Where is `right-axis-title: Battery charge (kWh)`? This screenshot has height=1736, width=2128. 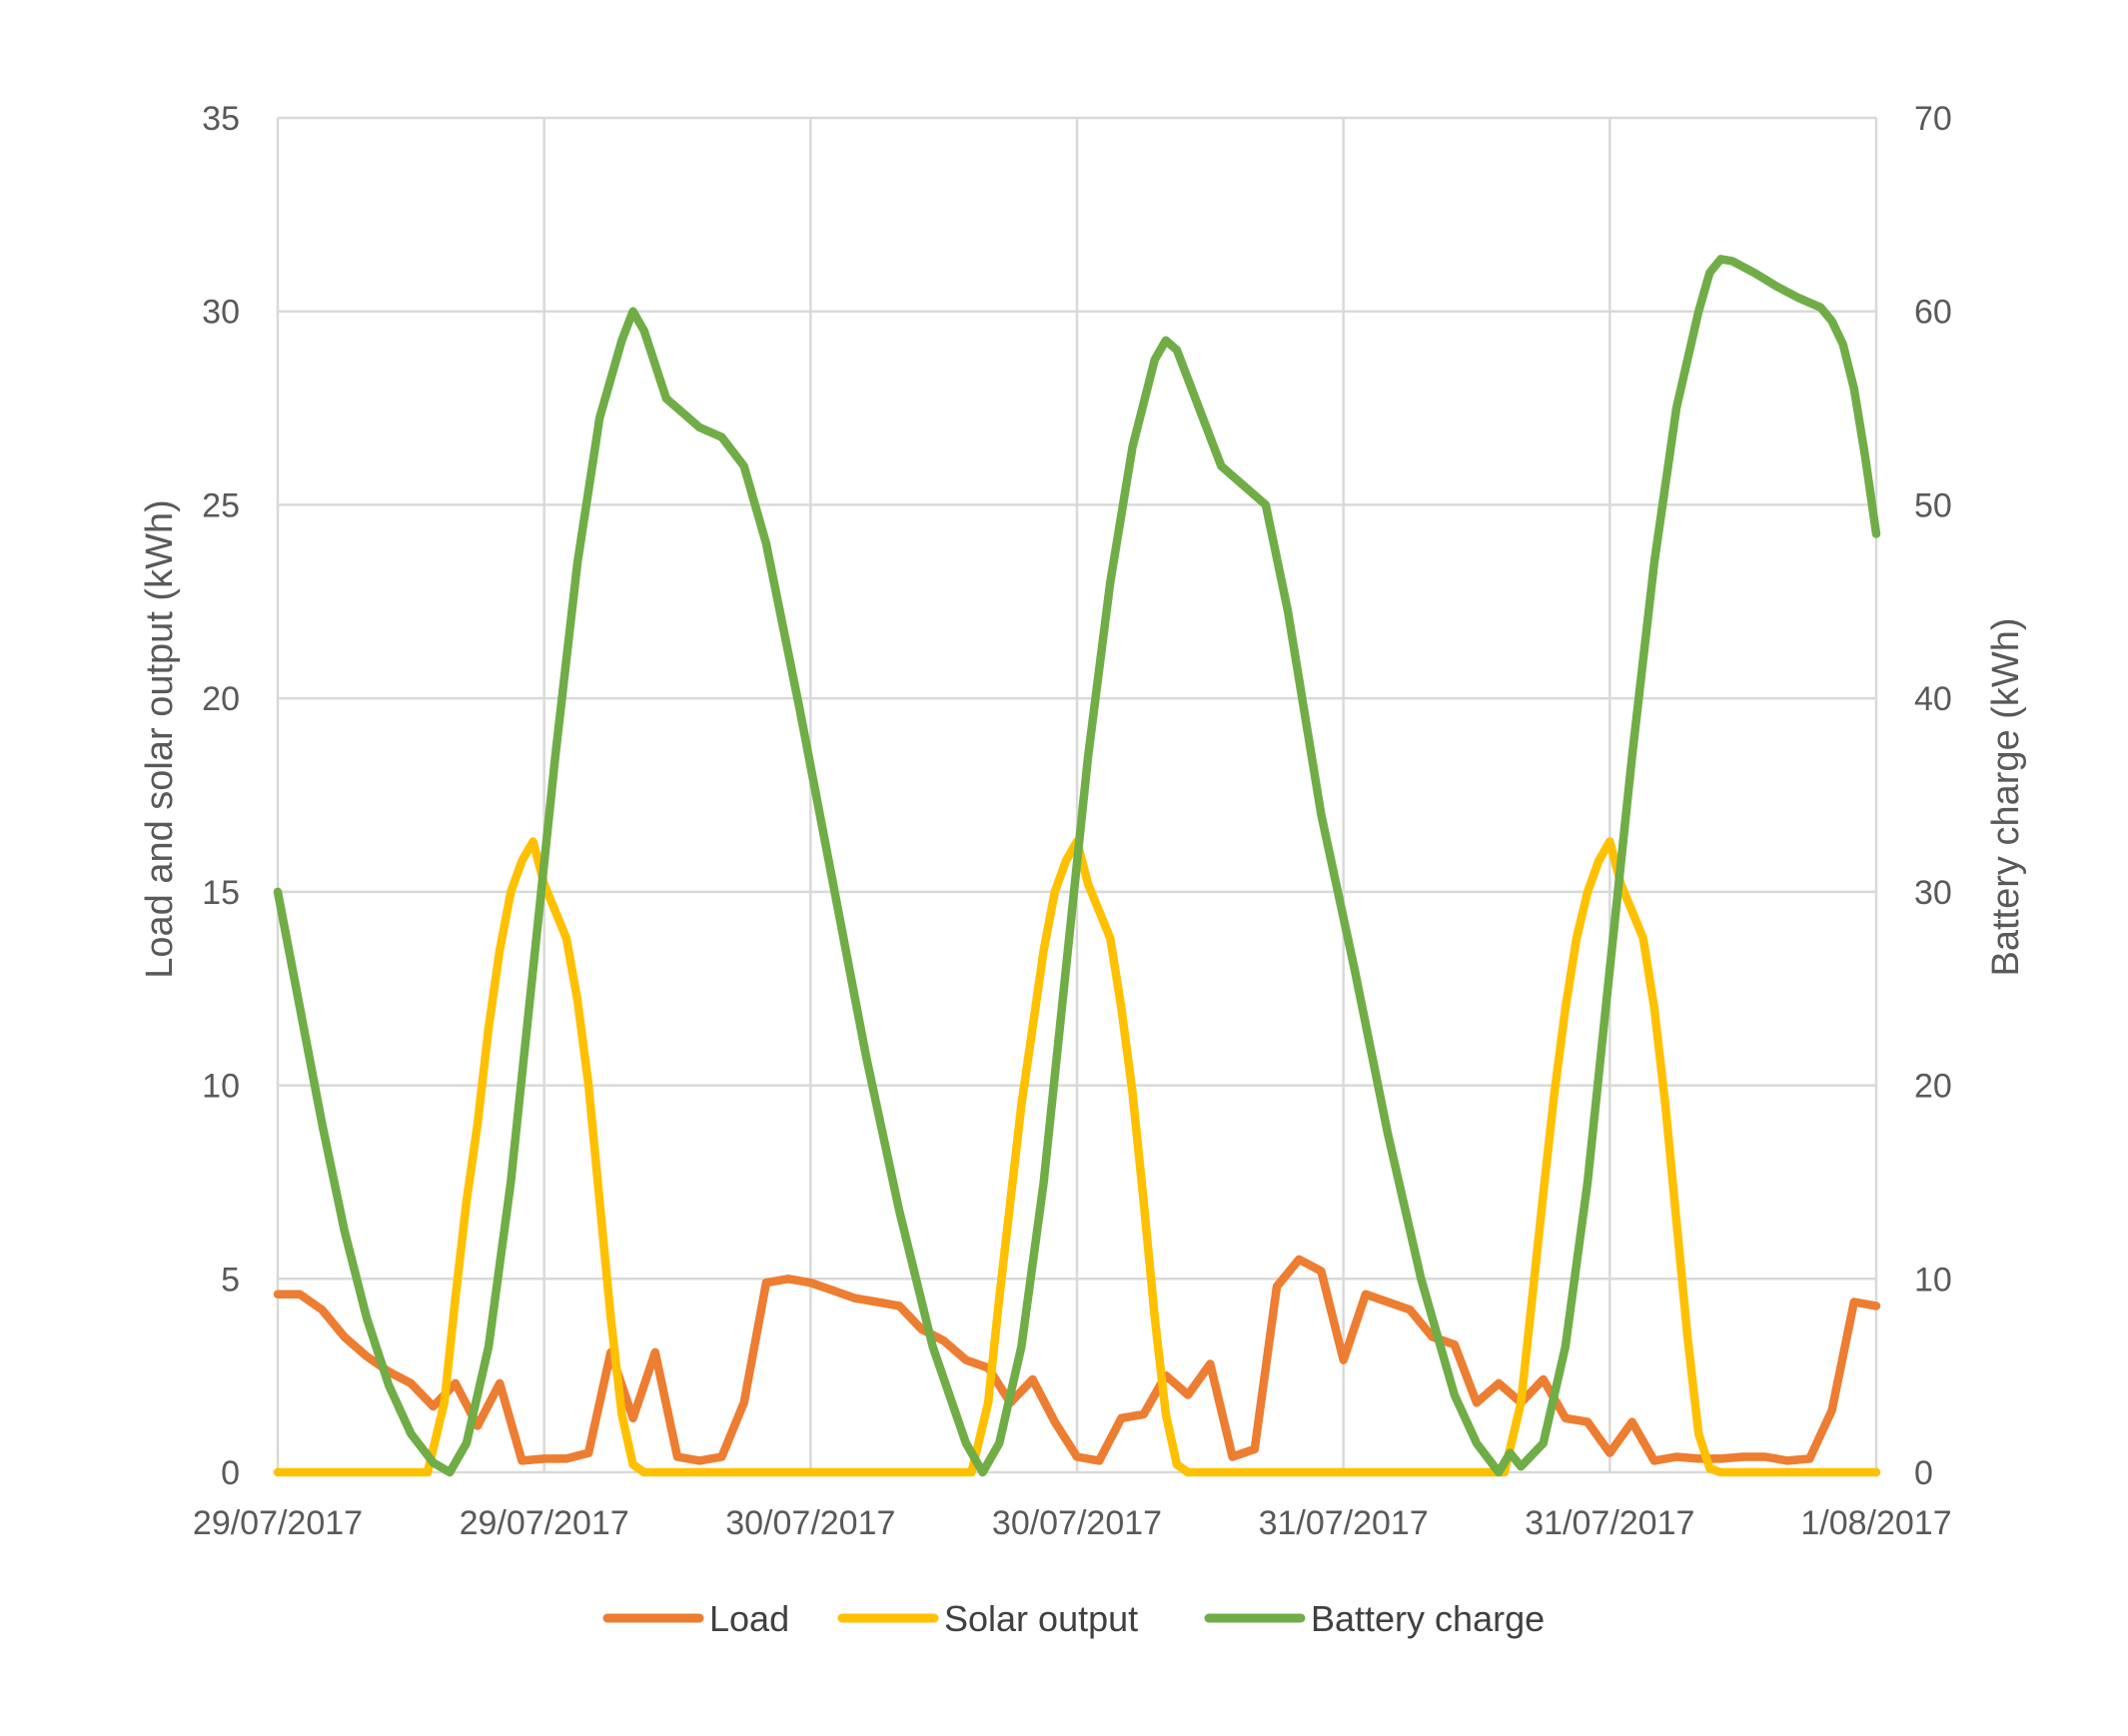
right-axis-title: Battery charge (kWh) is located at coordinates (2006, 797).